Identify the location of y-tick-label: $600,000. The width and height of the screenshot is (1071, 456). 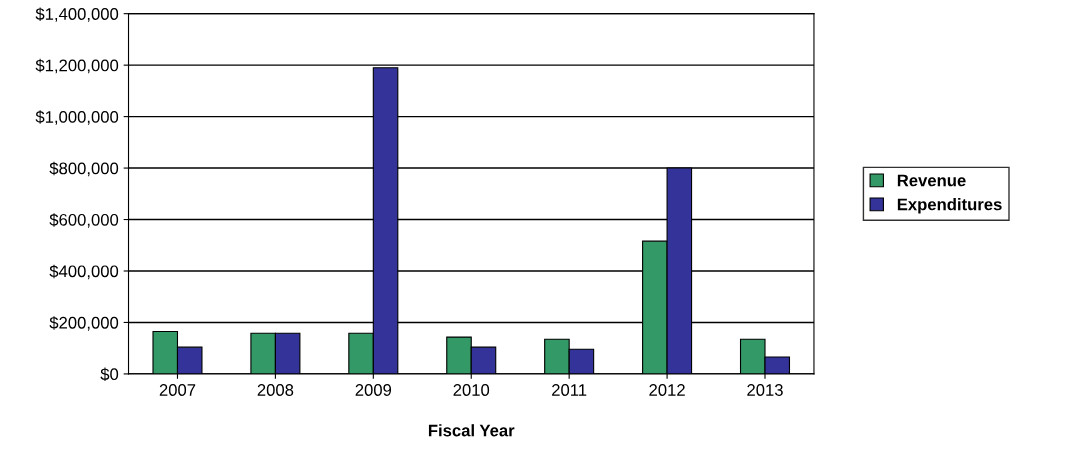
(84, 220).